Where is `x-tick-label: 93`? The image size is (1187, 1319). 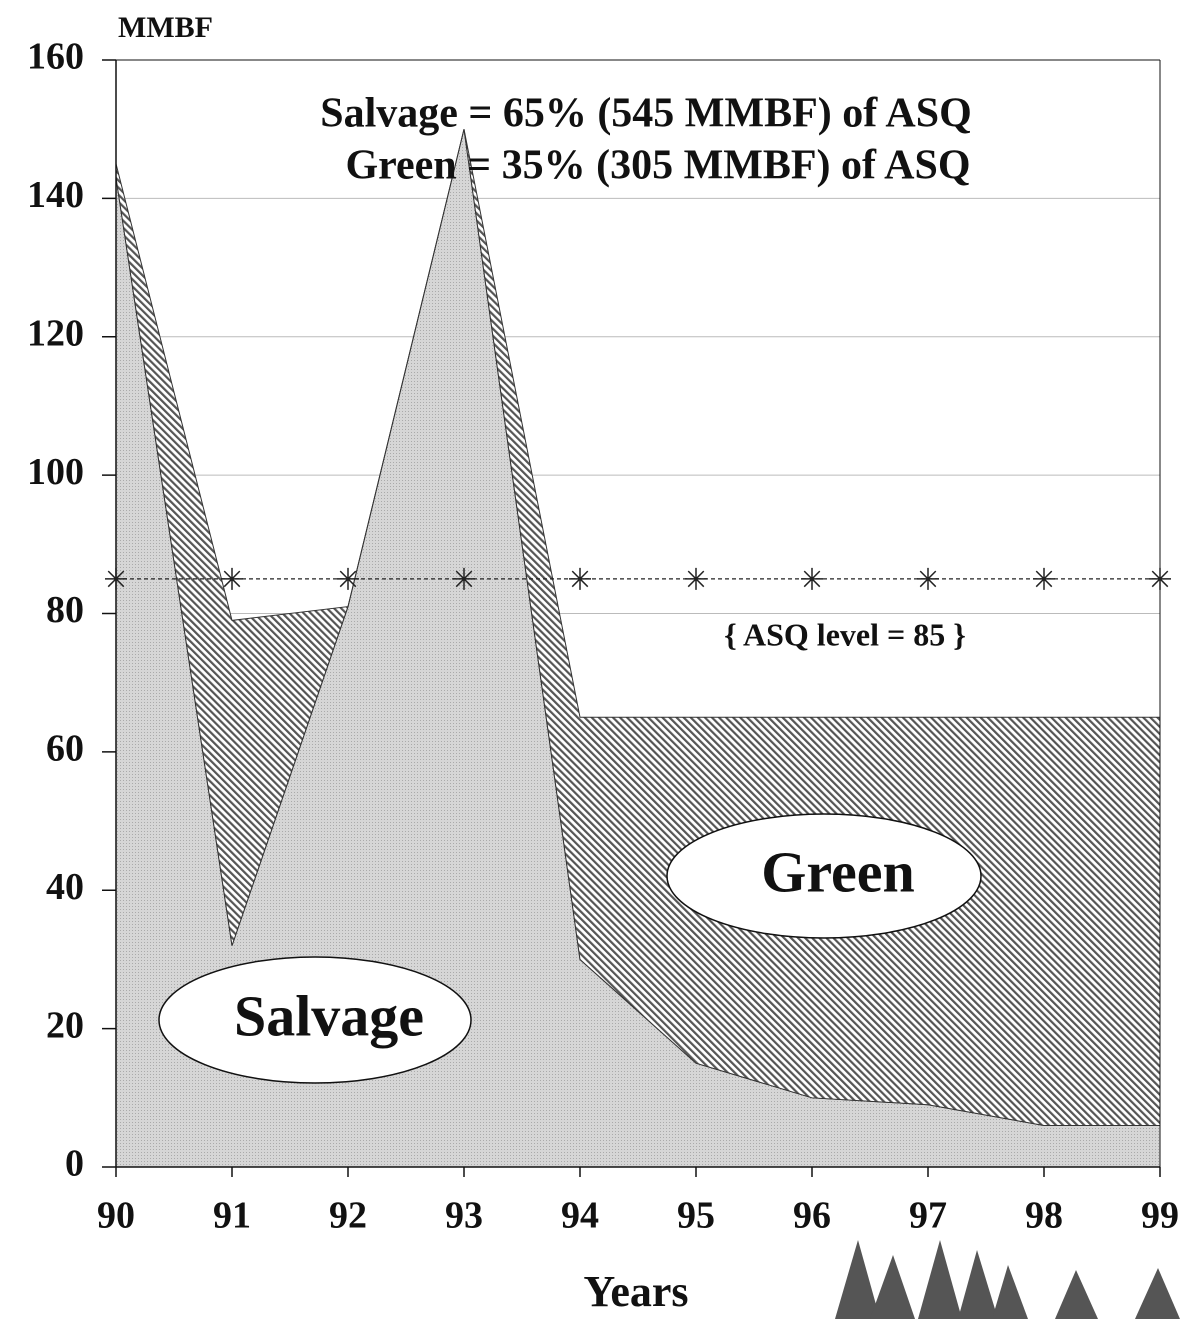 x-tick-label: 93 is located at coordinates (464, 1216).